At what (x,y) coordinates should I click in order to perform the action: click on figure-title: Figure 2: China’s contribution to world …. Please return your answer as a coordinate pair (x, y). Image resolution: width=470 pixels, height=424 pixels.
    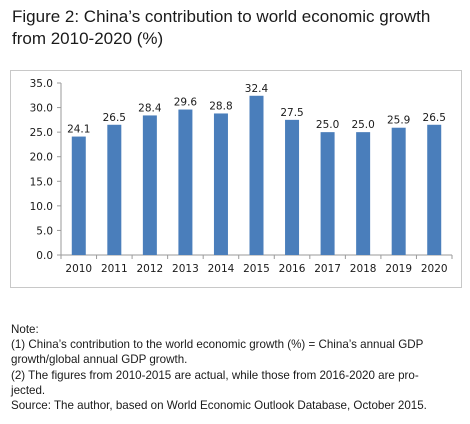
    Looking at the image, I should click on (237, 28).